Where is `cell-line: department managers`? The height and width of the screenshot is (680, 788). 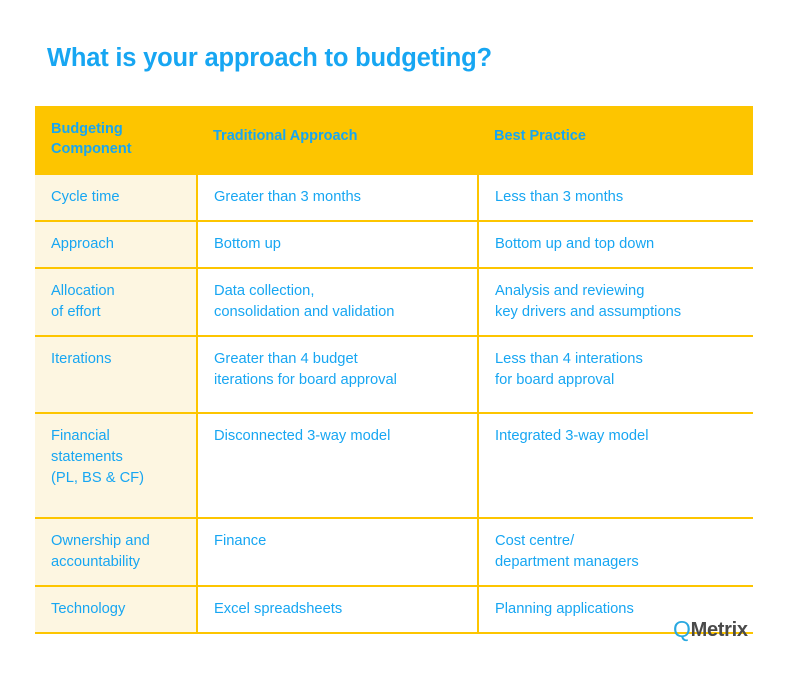 cell-line: department managers is located at coordinates (567, 561).